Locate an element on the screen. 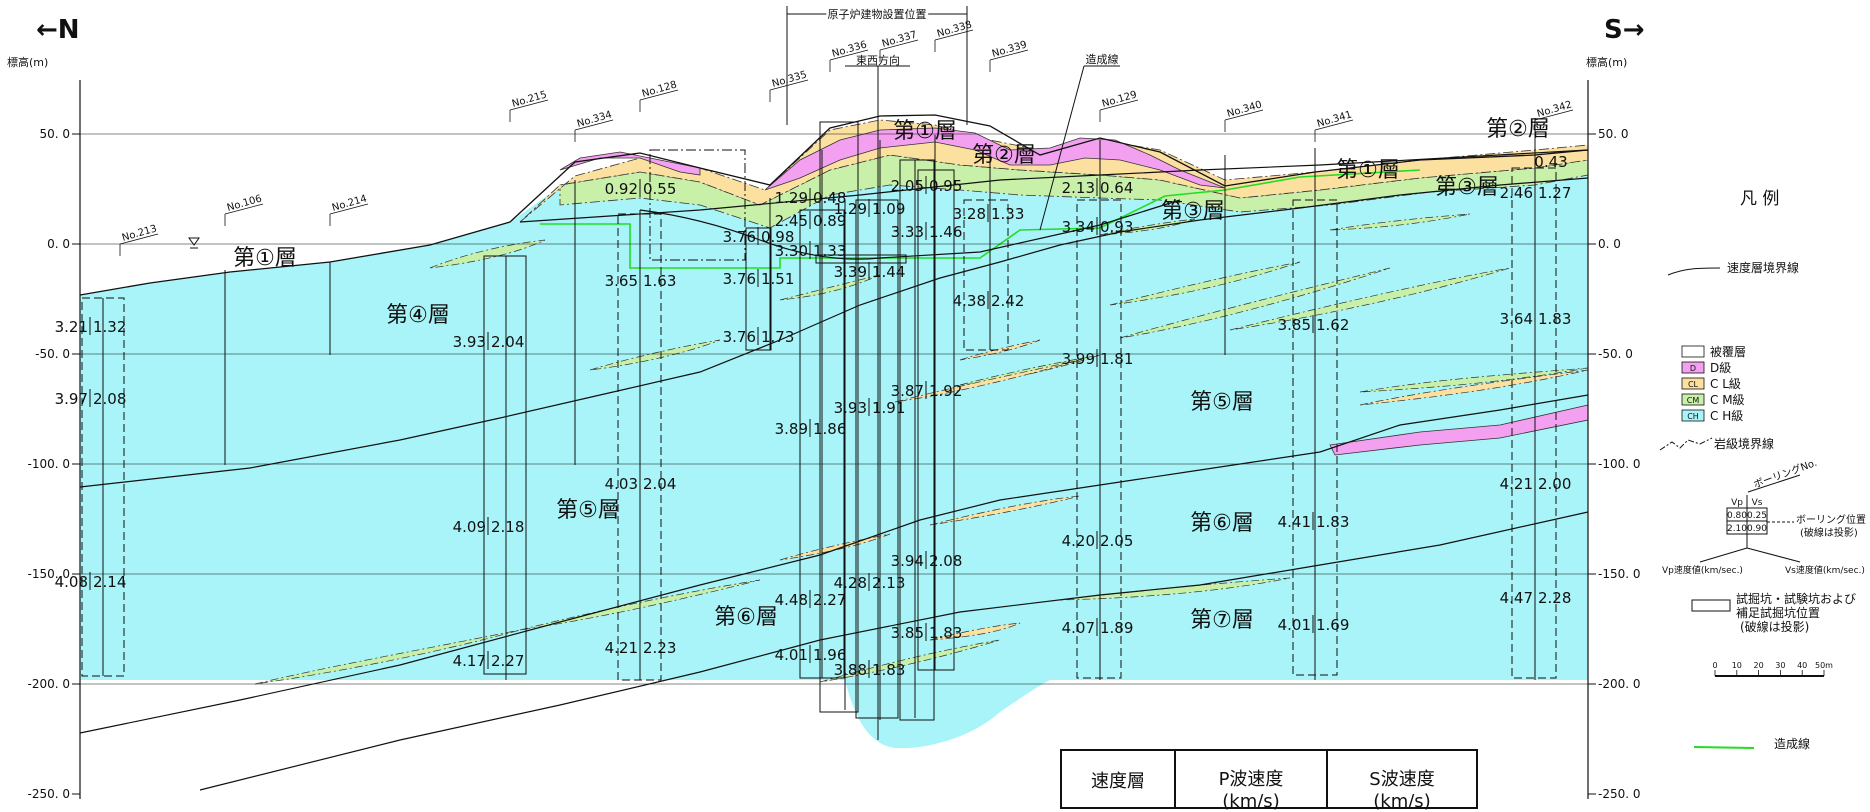 The width and height of the screenshot is (1870, 812). legend-rock-code: CH is located at coordinates (1693, 416).